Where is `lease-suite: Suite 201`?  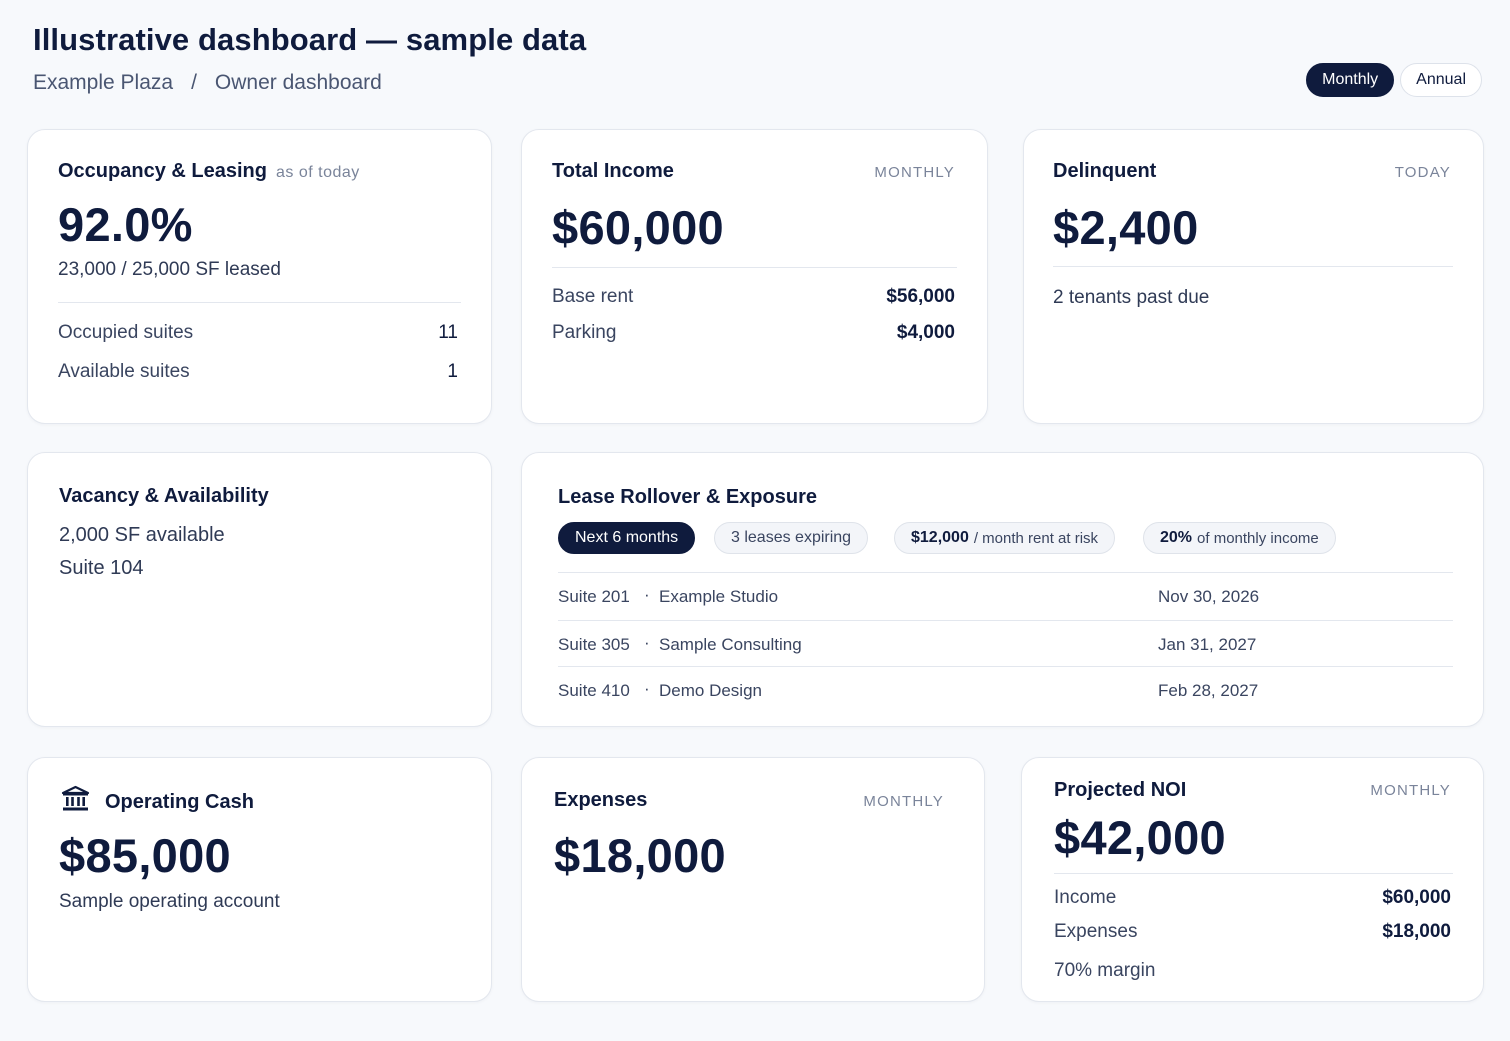 lease-suite: Suite 201 is located at coordinates (594, 596).